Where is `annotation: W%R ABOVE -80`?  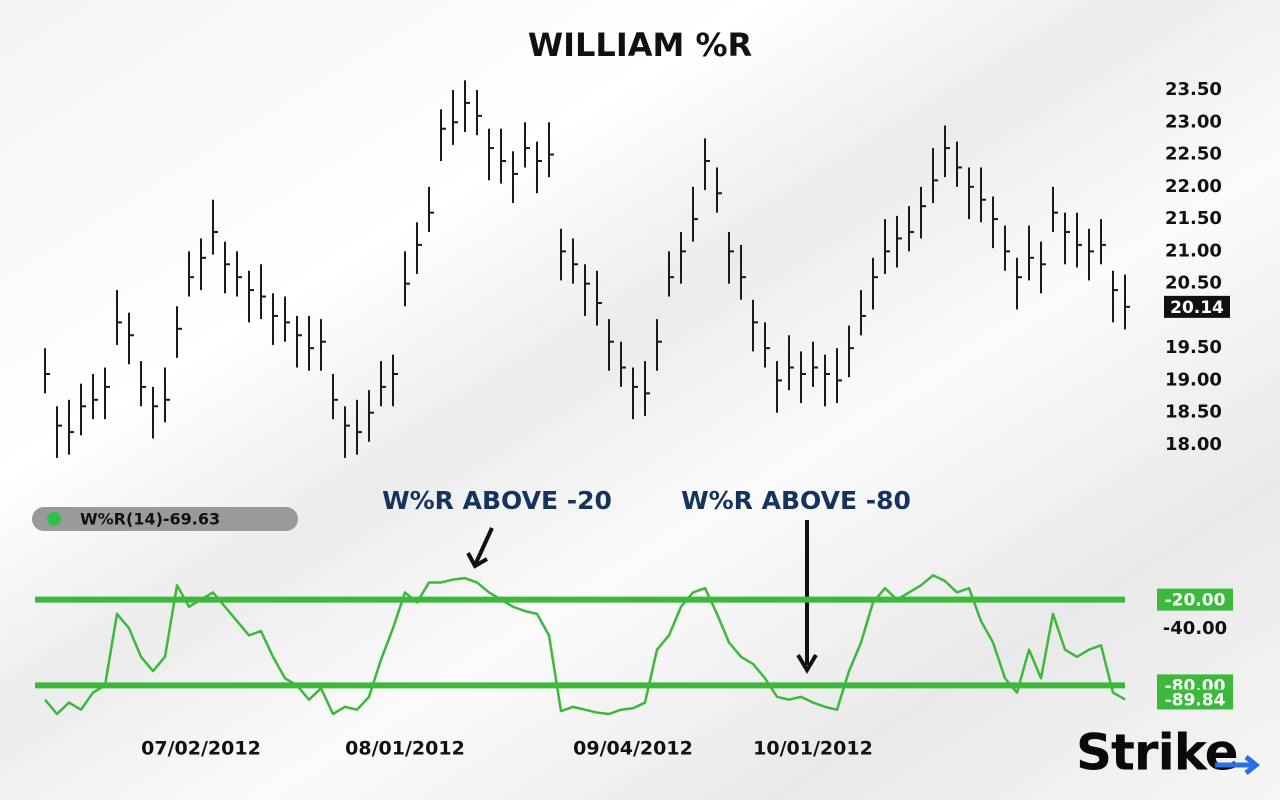
annotation: W%R ABOVE -80 is located at coordinates (796, 500).